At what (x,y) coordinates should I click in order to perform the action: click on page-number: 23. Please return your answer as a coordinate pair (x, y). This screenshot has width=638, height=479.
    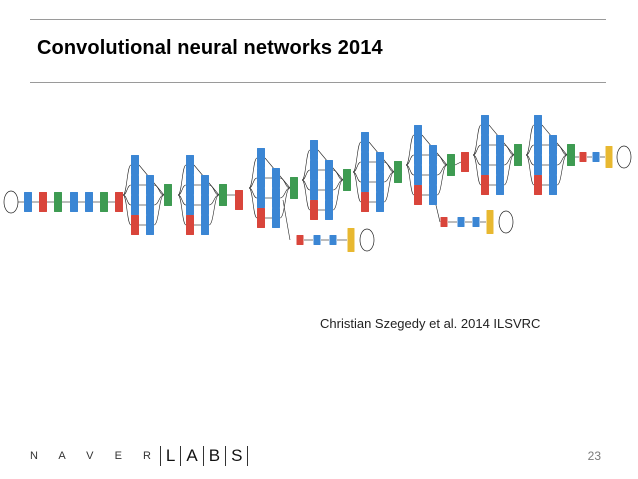
    Looking at the image, I should click on (594, 456).